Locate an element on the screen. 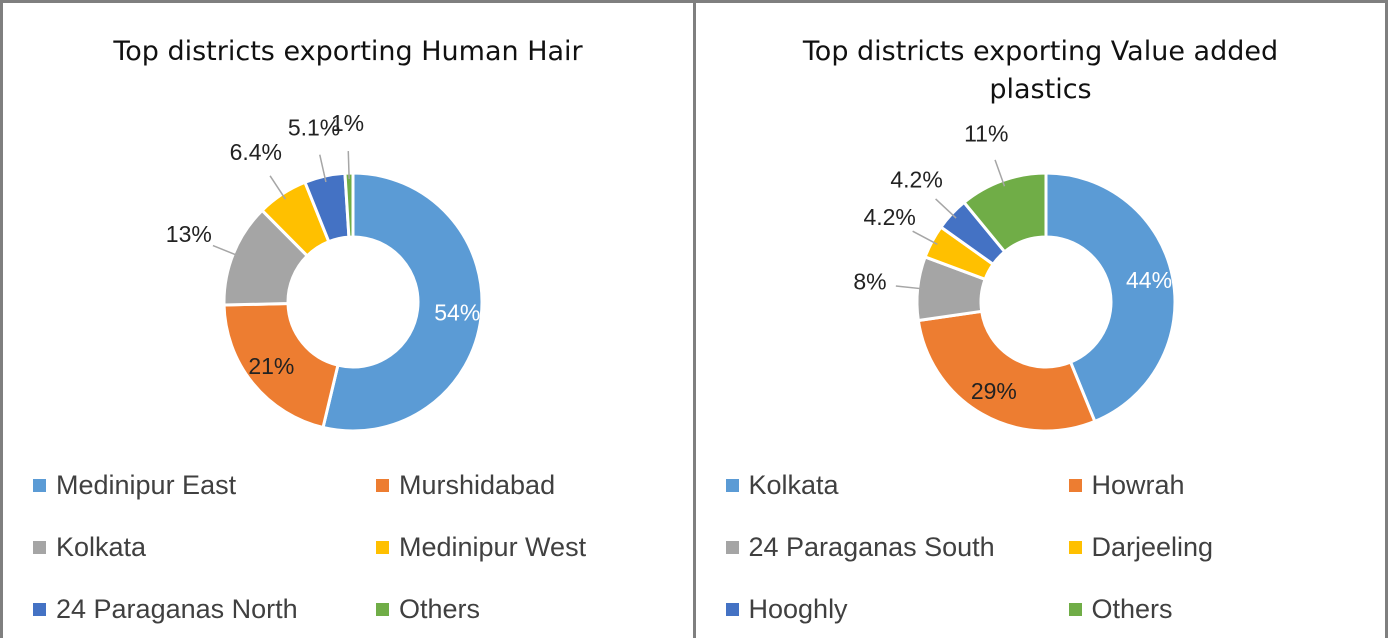 The image size is (1388, 638). legend-label: 24 Paraganas North is located at coordinates (177, 608).